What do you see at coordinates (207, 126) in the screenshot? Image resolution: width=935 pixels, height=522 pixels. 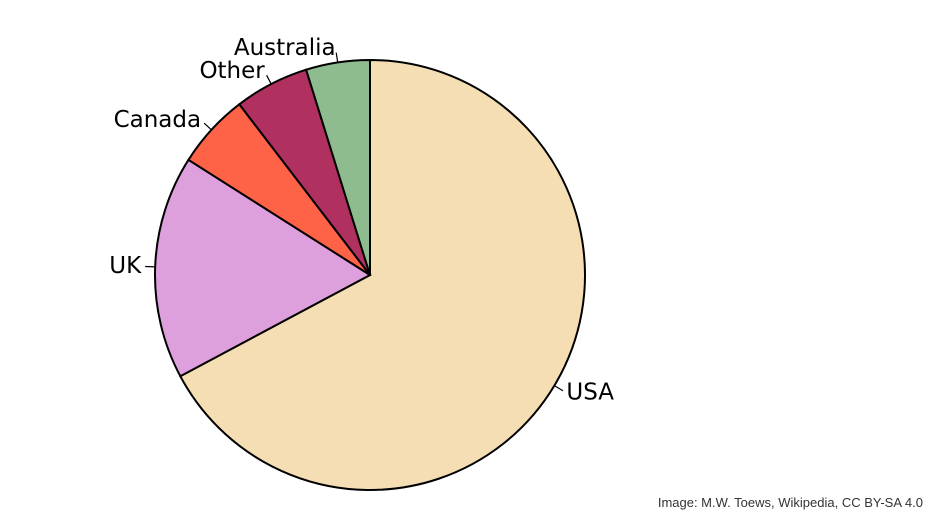 I see `pie-label-tick-canada` at bounding box center [207, 126].